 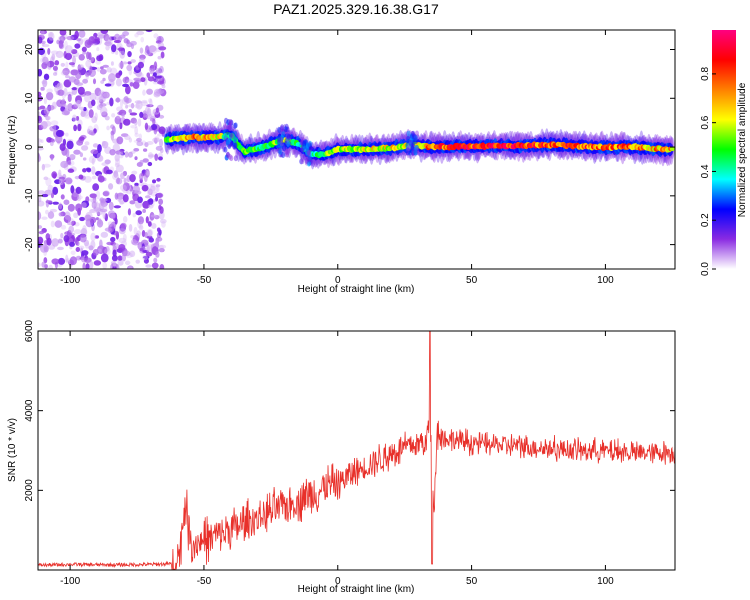 What do you see at coordinates (29, 98) in the screenshot?
I see `spectrogram-y-tick-label: 10` at bounding box center [29, 98].